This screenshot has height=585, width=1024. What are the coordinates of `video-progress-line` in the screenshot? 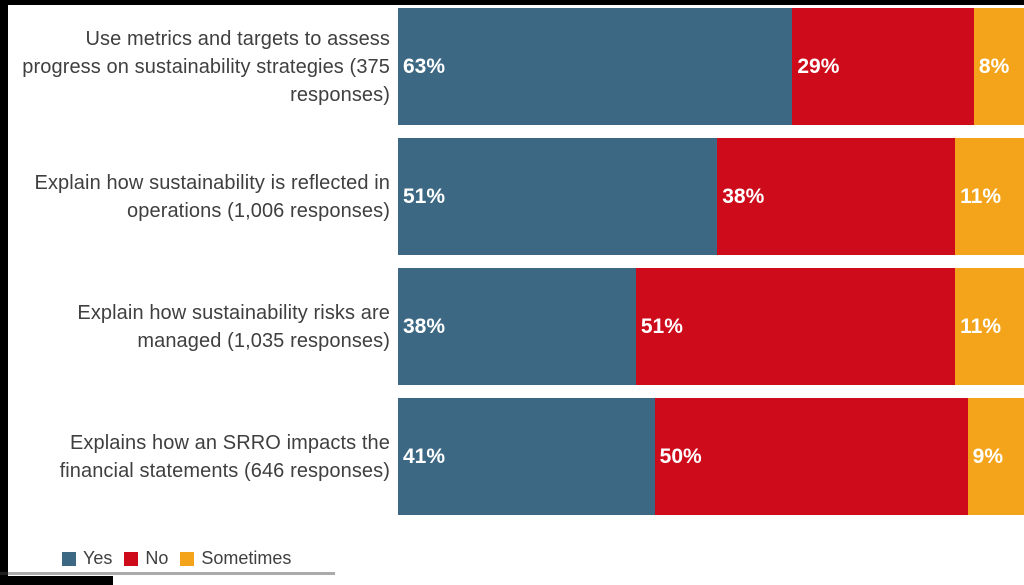 It's located at (167, 573).